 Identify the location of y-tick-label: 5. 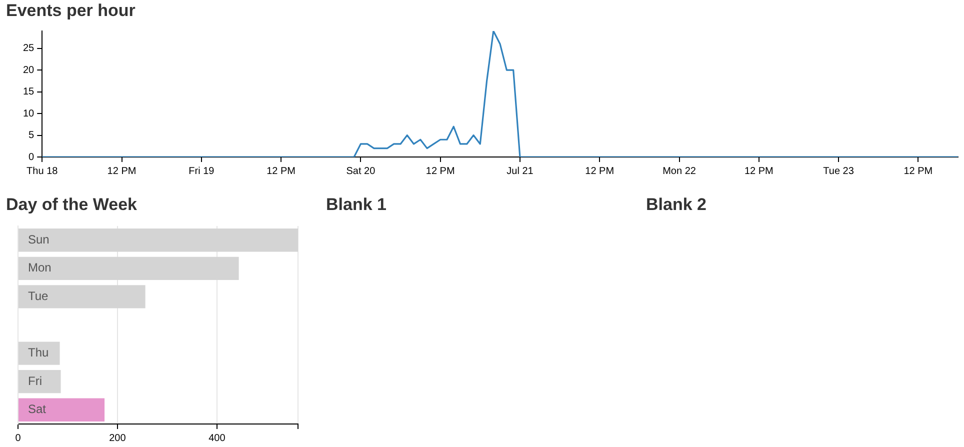
(31, 136).